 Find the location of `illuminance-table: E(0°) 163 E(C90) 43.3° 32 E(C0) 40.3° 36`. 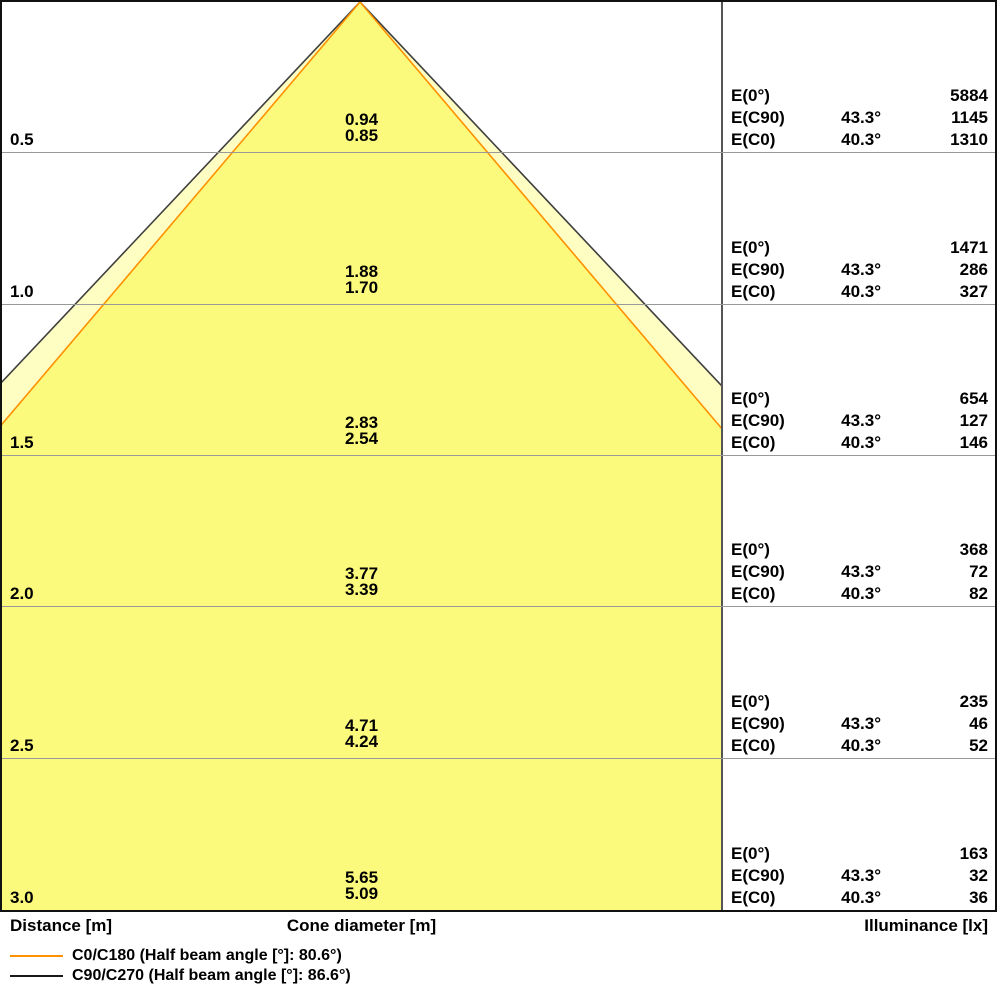

illuminance-table: E(0°) 163 E(C90) 43.3° 32 E(C0) 40.3° 36 is located at coordinates (859, 876).